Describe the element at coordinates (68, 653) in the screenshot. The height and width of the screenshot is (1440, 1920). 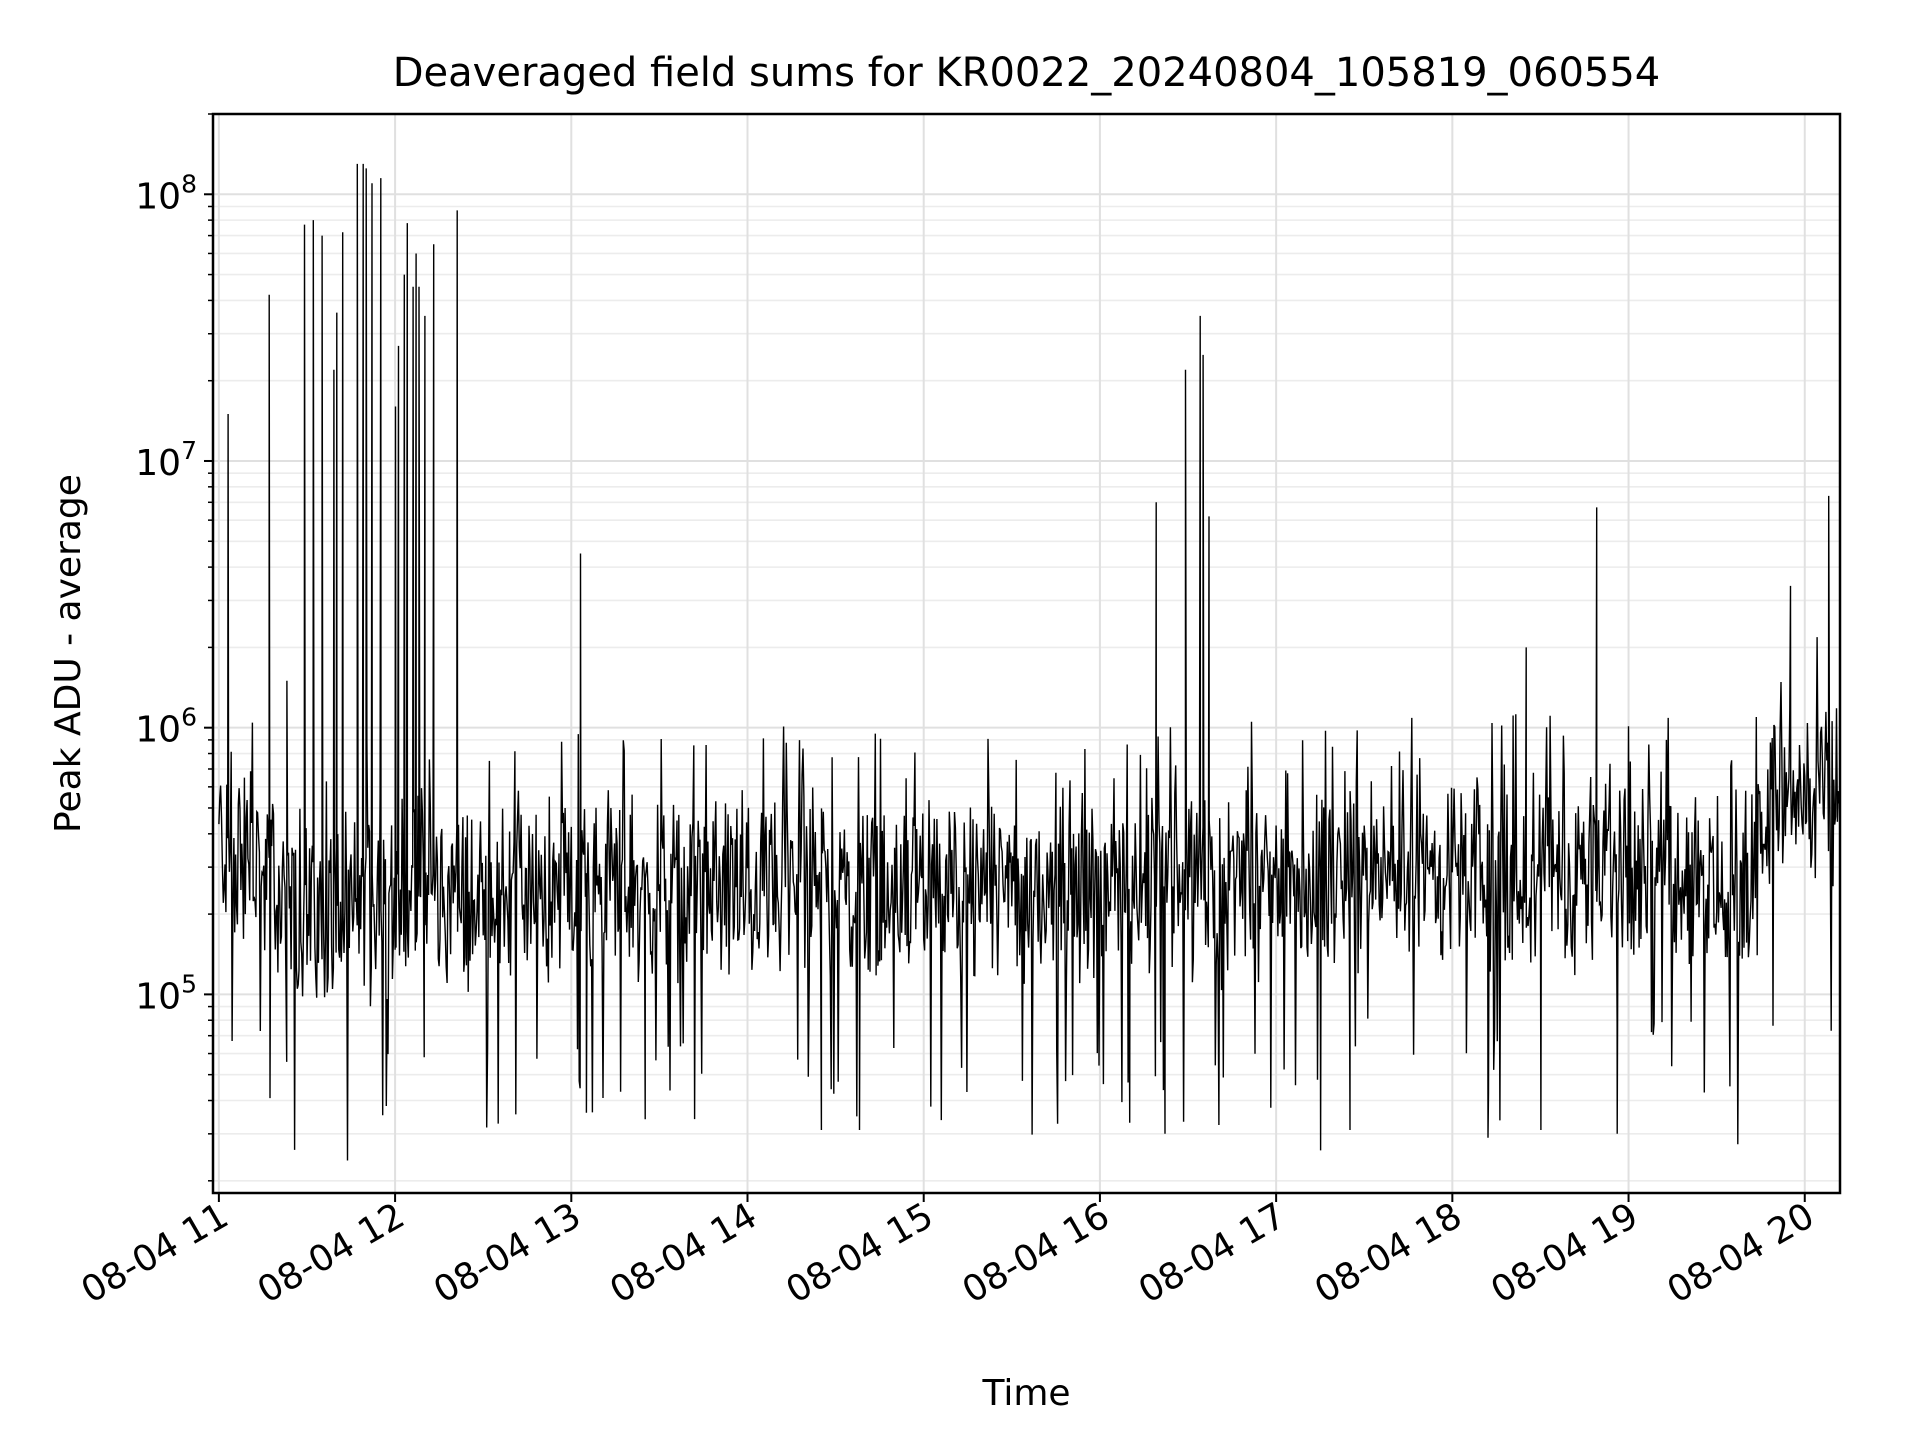
I see `y-axis-label: Peak ADU - average` at that location.